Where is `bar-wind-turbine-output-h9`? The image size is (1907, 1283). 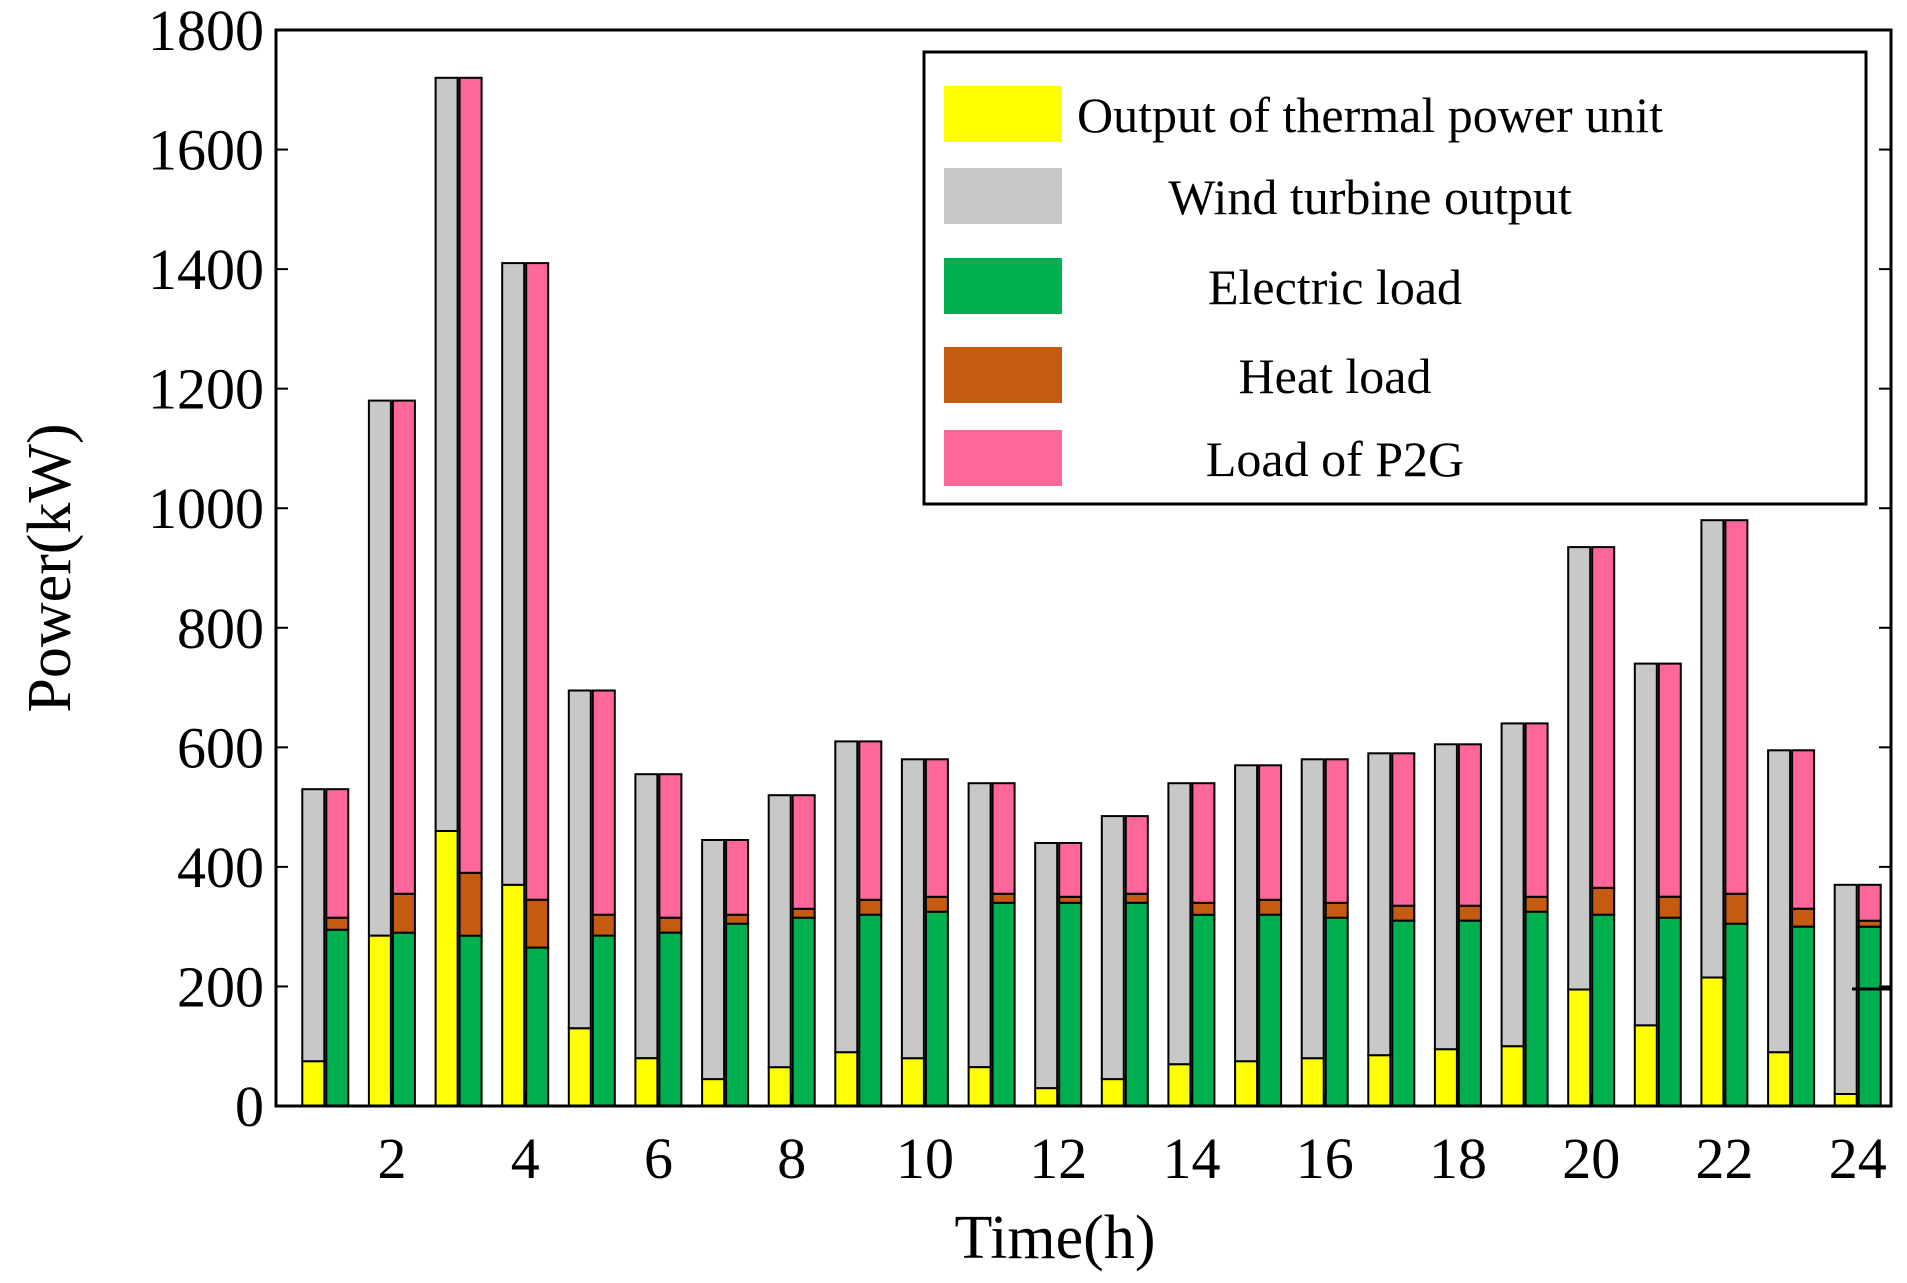
bar-wind-turbine-output-h9 is located at coordinates (846, 897).